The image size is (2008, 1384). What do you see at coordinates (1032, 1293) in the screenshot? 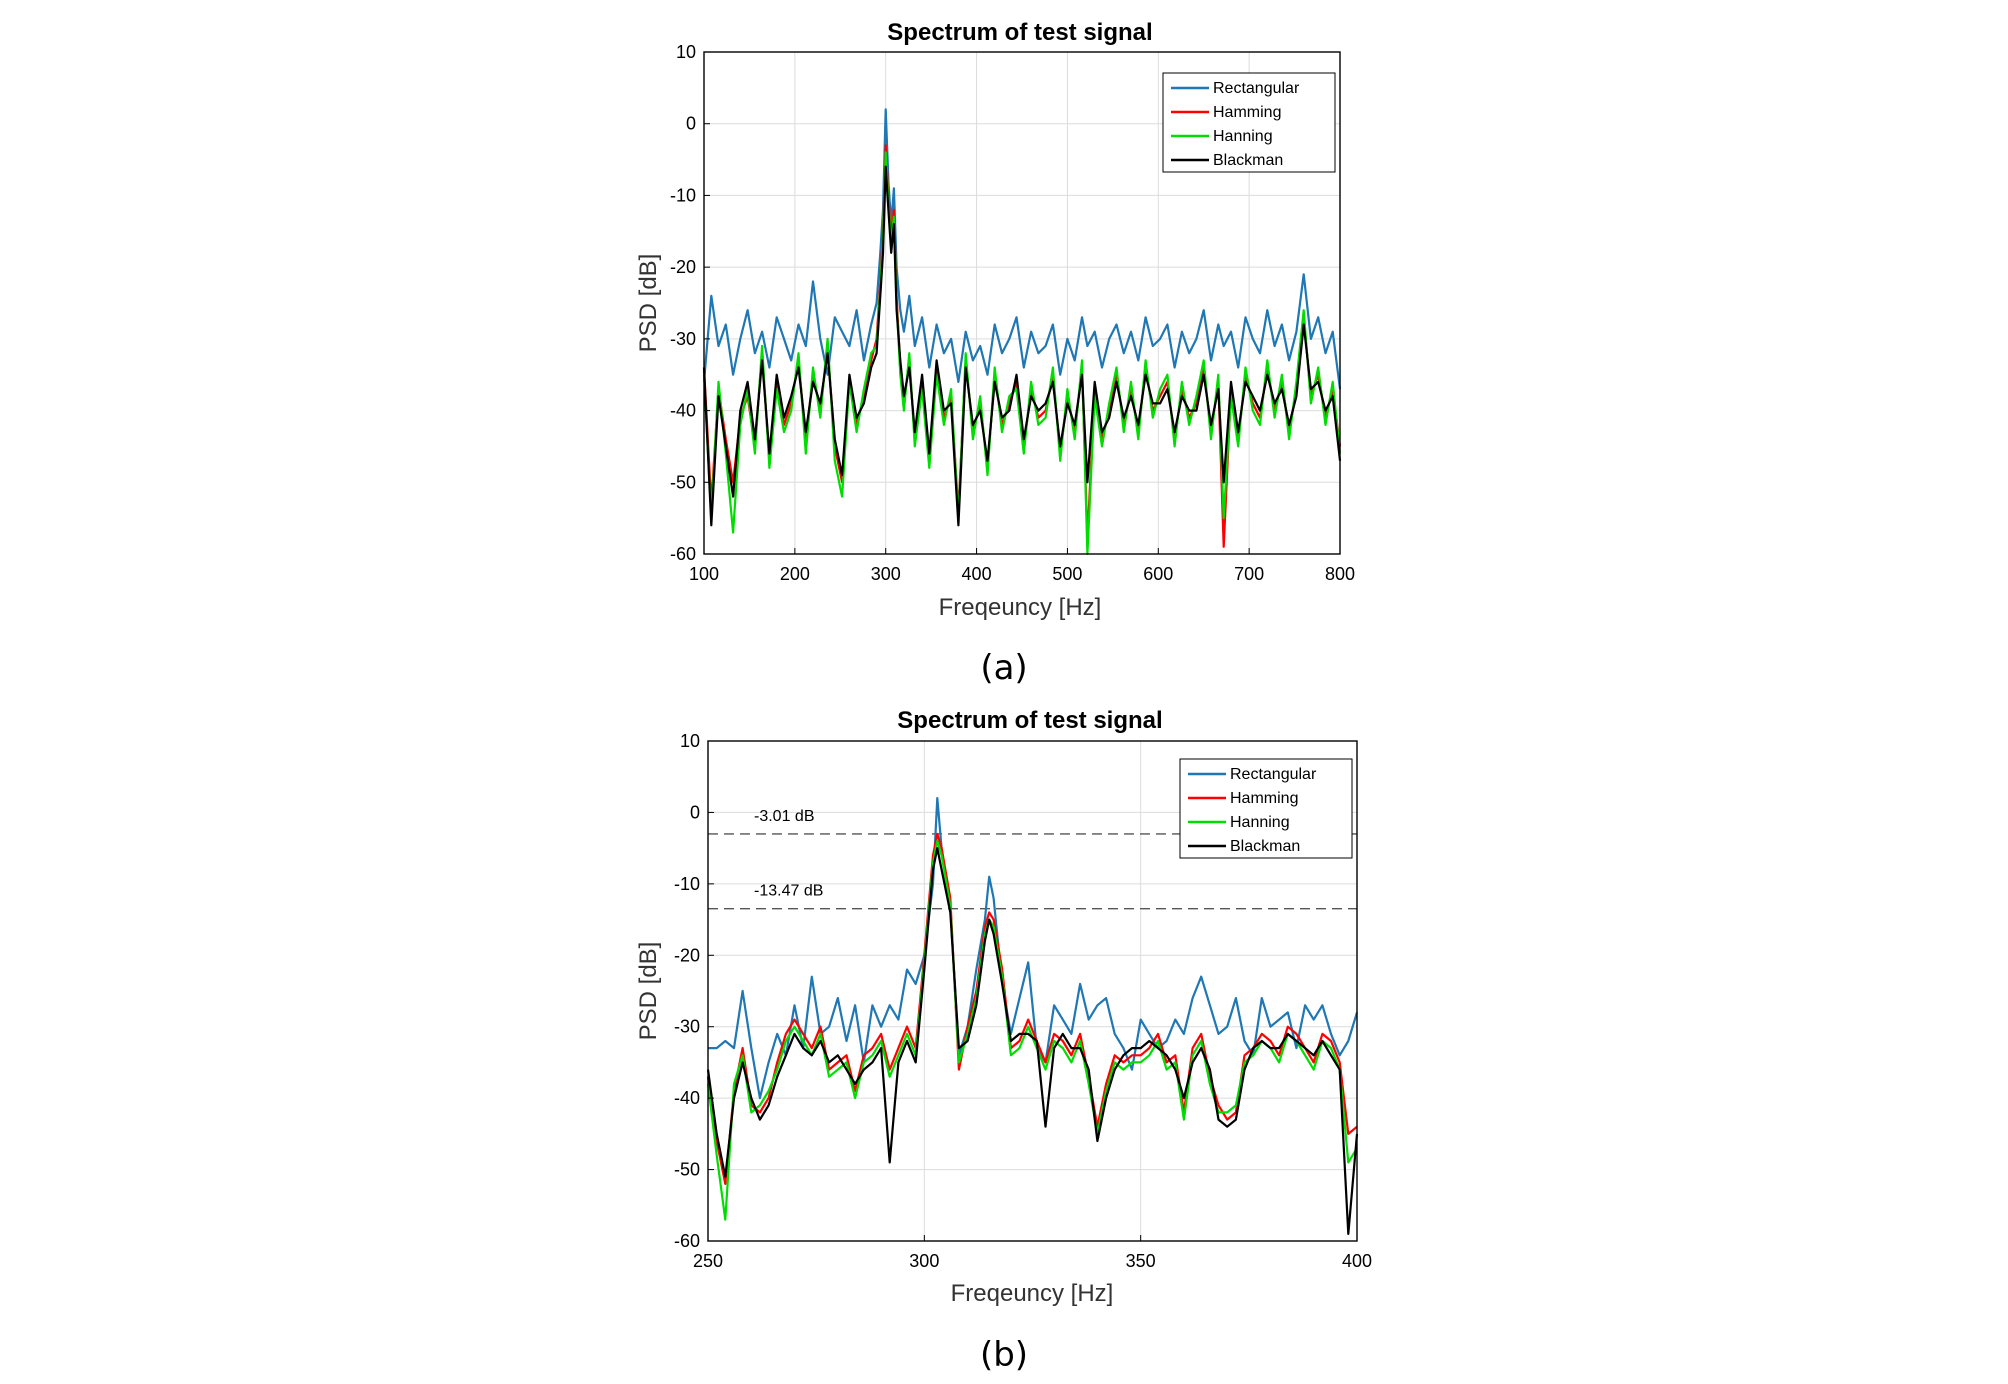
I see `x-axis-label-b: Freqeuncy [Hz]` at bounding box center [1032, 1293].